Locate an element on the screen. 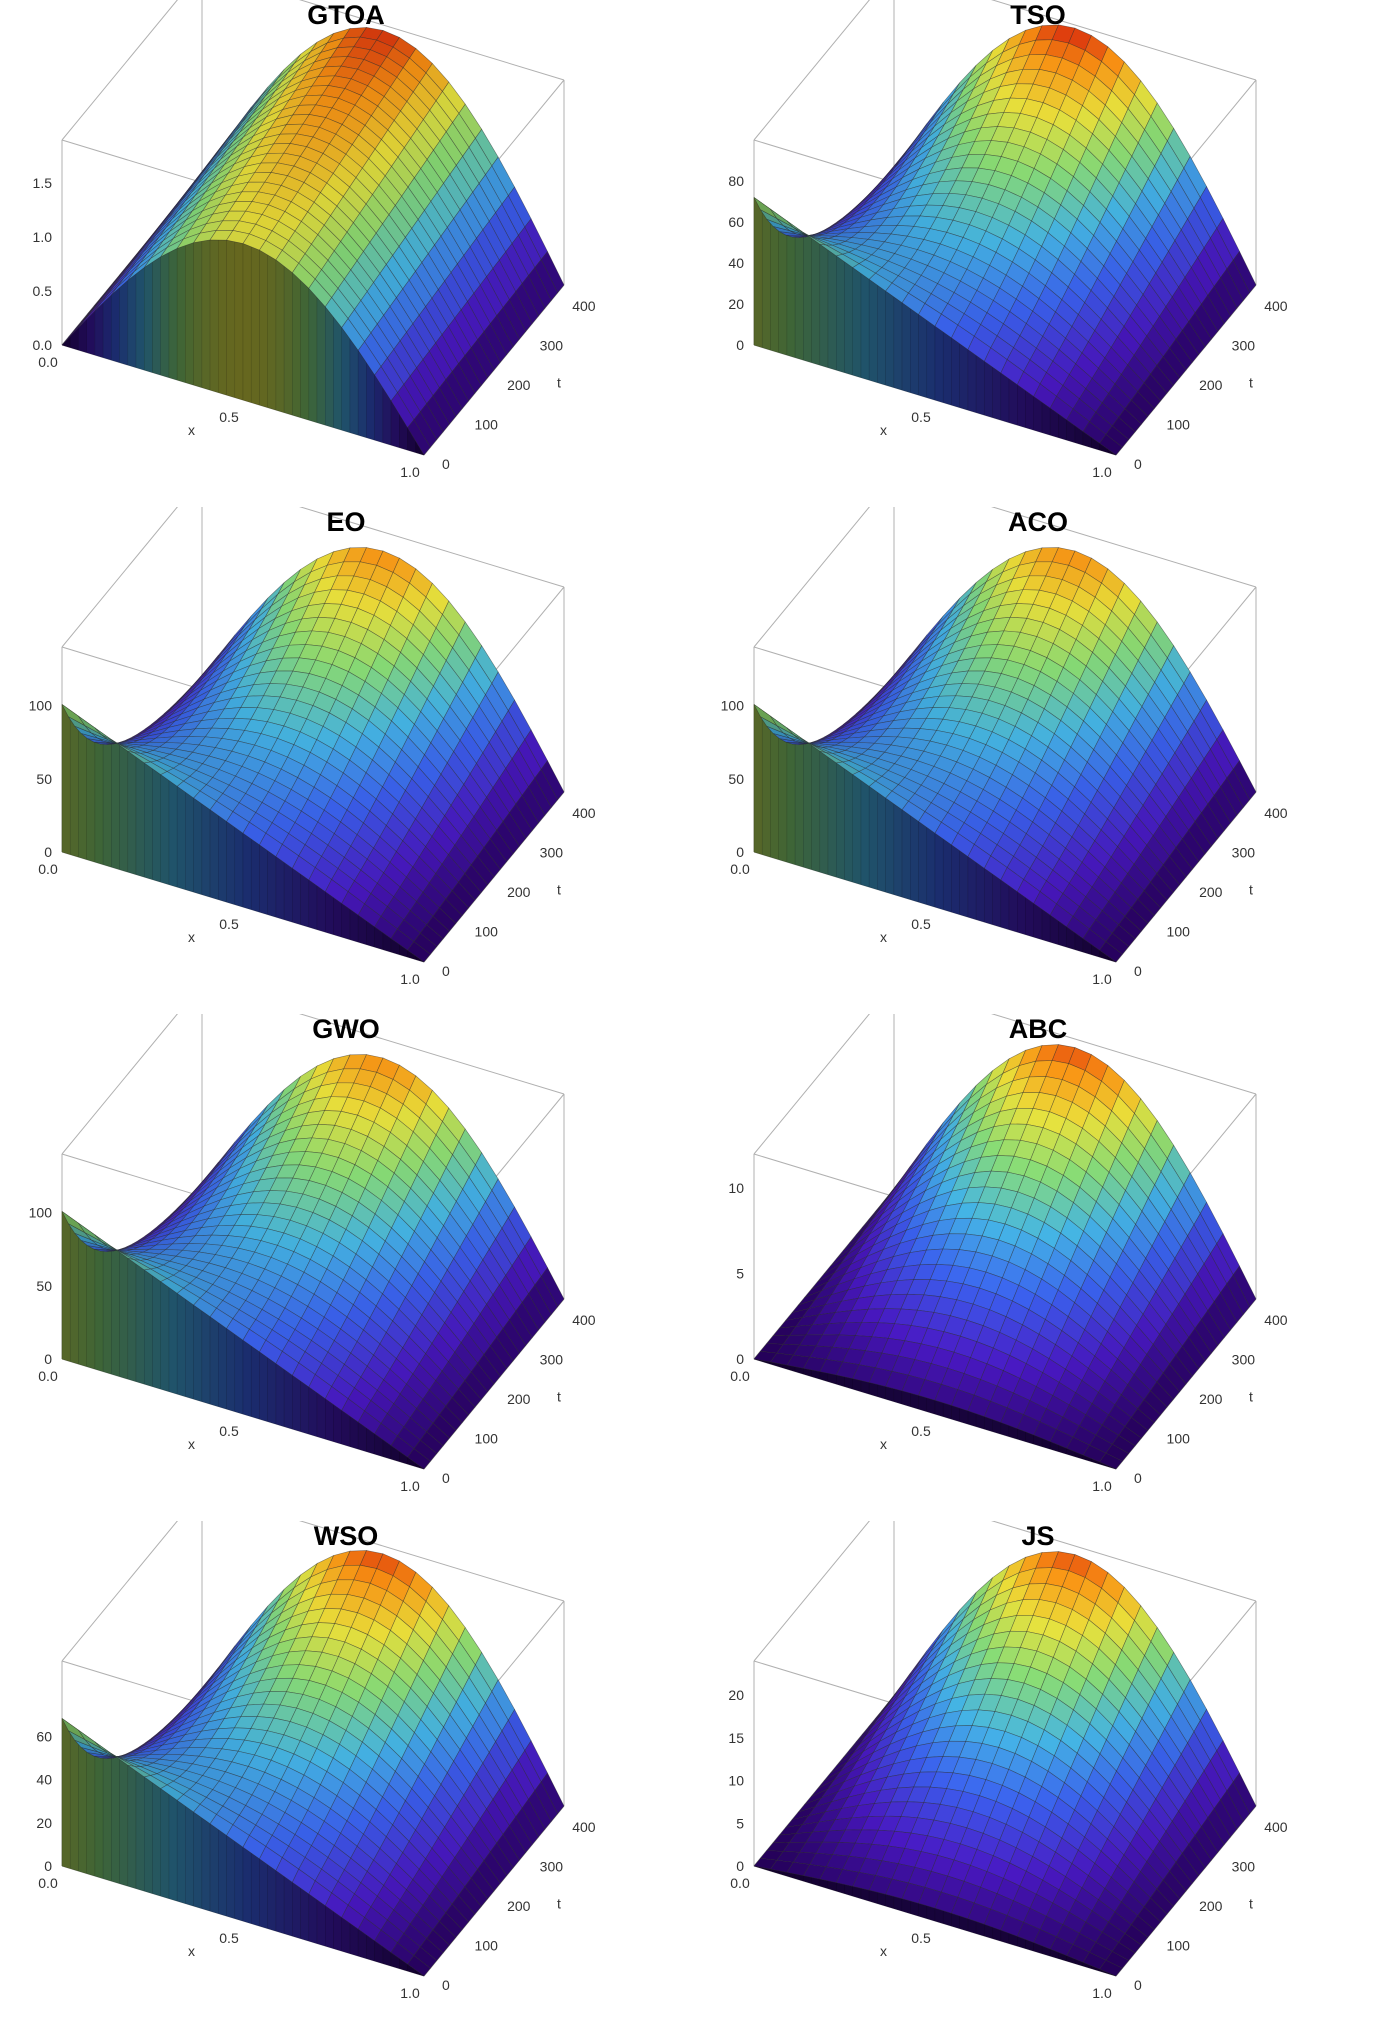  tick-labels: 0 5 10 15 20 0.0 0.5 1.0 0 100 200 300 400 x t is located at coordinates (1007, 1844).